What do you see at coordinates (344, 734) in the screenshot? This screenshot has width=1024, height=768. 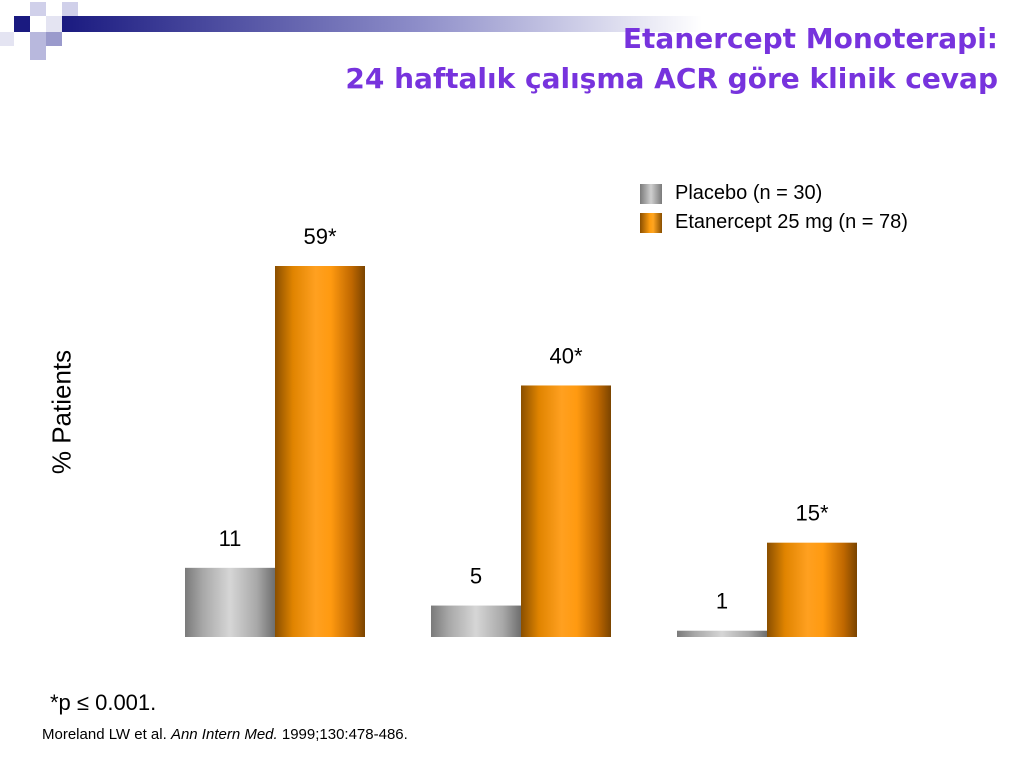 I see `citation-details: 1999;130:478-486.` at bounding box center [344, 734].